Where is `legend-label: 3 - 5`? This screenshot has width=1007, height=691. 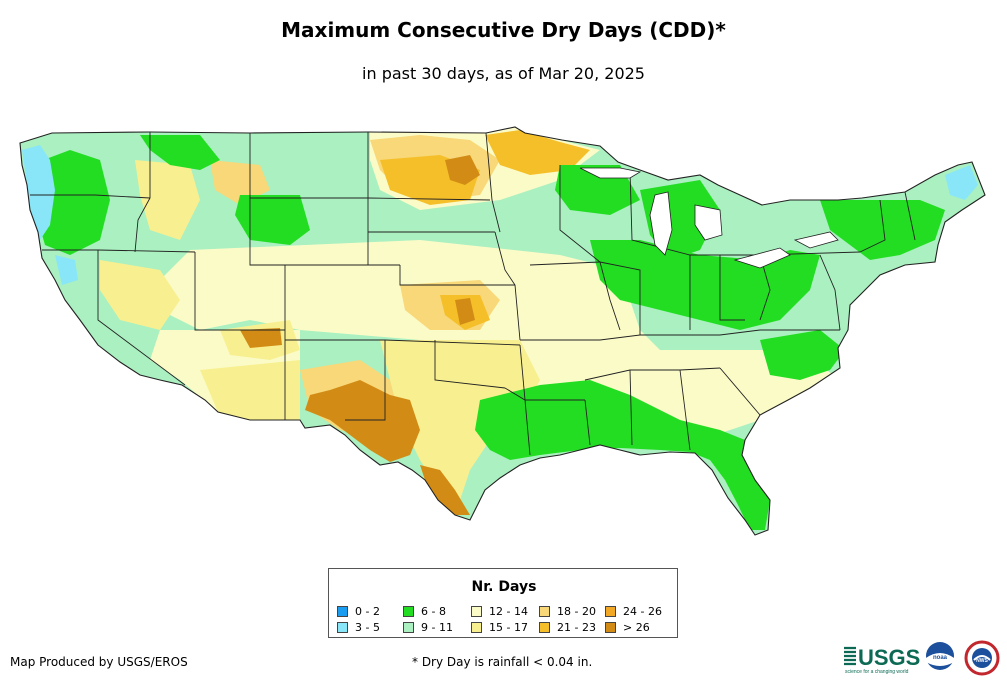
legend-label: 3 - 5 is located at coordinates (367, 627).